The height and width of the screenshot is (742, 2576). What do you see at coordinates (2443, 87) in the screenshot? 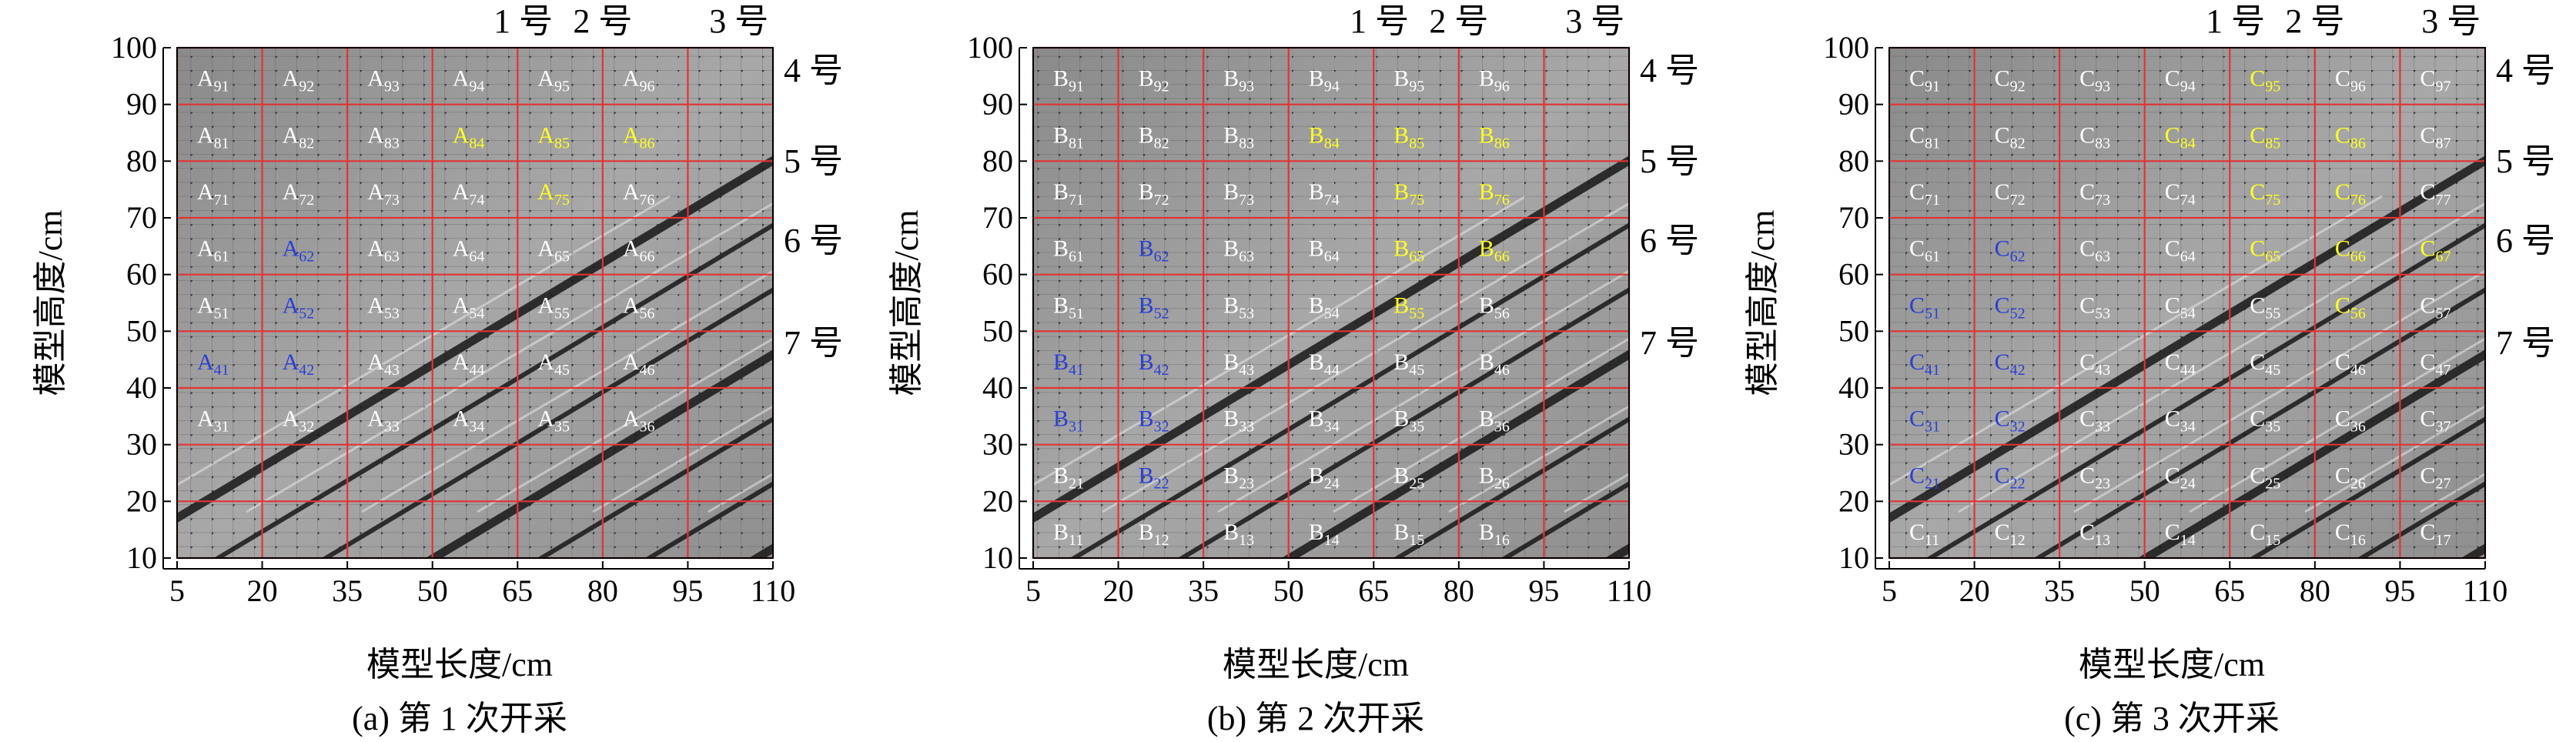
I see `cell-label-subscript: 97` at bounding box center [2443, 87].